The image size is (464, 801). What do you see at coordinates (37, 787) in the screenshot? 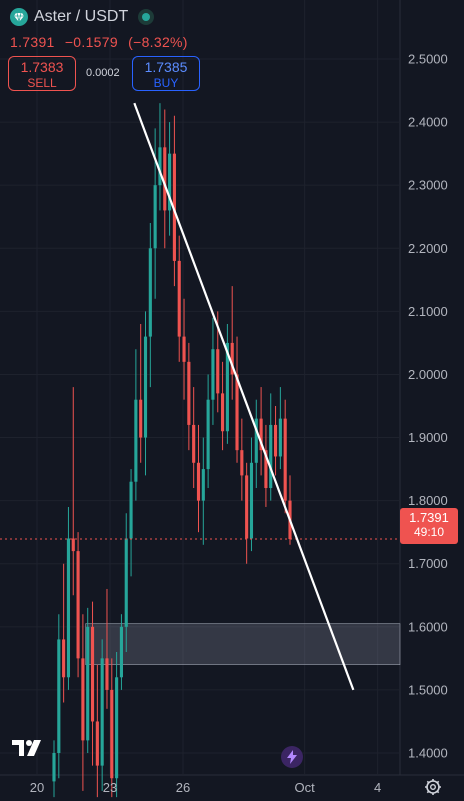
I see `x-tick-label: 20` at bounding box center [37, 787].